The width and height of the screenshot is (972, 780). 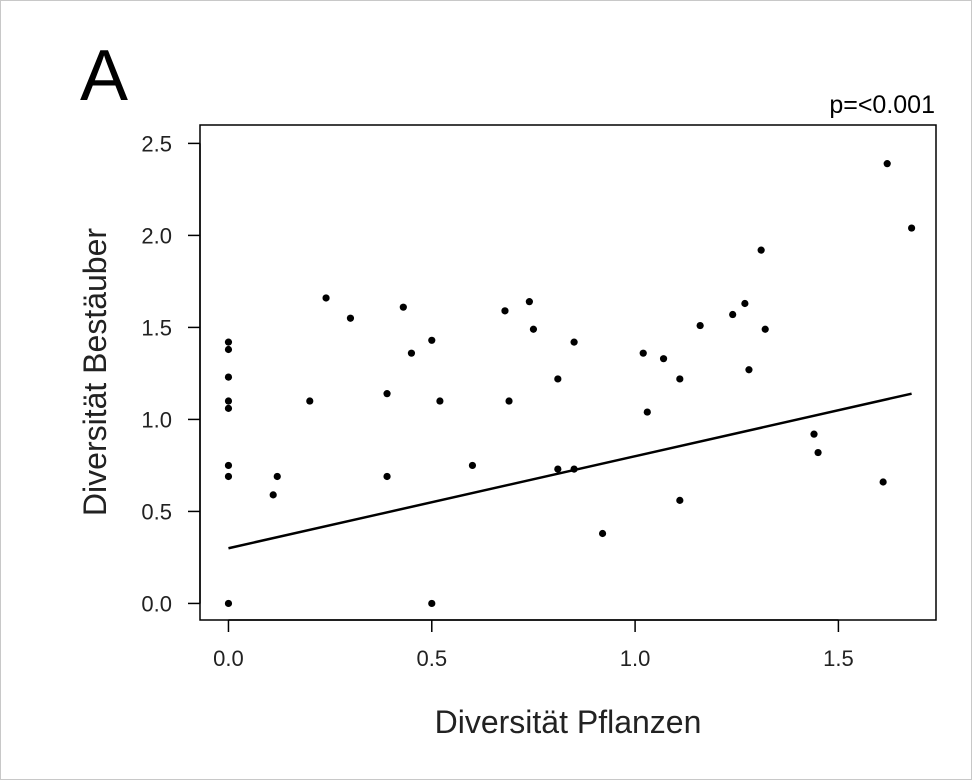 What do you see at coordinates (156, 327) in the screenshot?
I see `y-tick-label: 1.5` at bounding box center [156, 327].